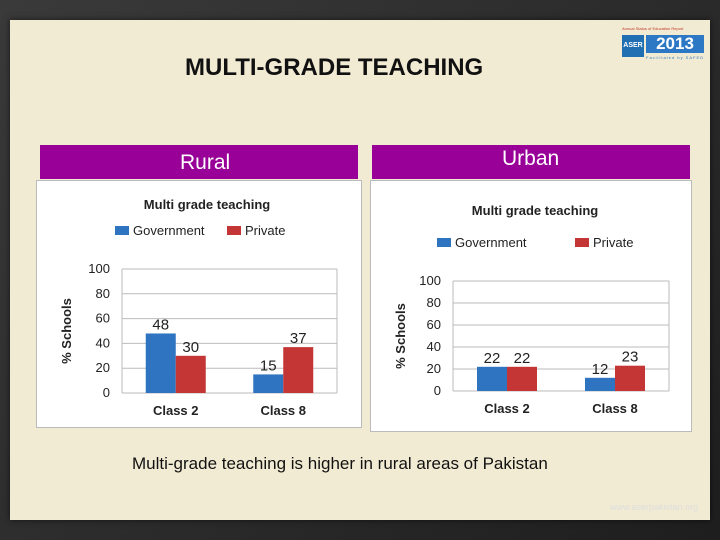 This screenshot has width=720, height=540. What do you see at coordinates (268, 365) in the screenshot?
I see `data-label: 15` at bounding box center [268, 365].